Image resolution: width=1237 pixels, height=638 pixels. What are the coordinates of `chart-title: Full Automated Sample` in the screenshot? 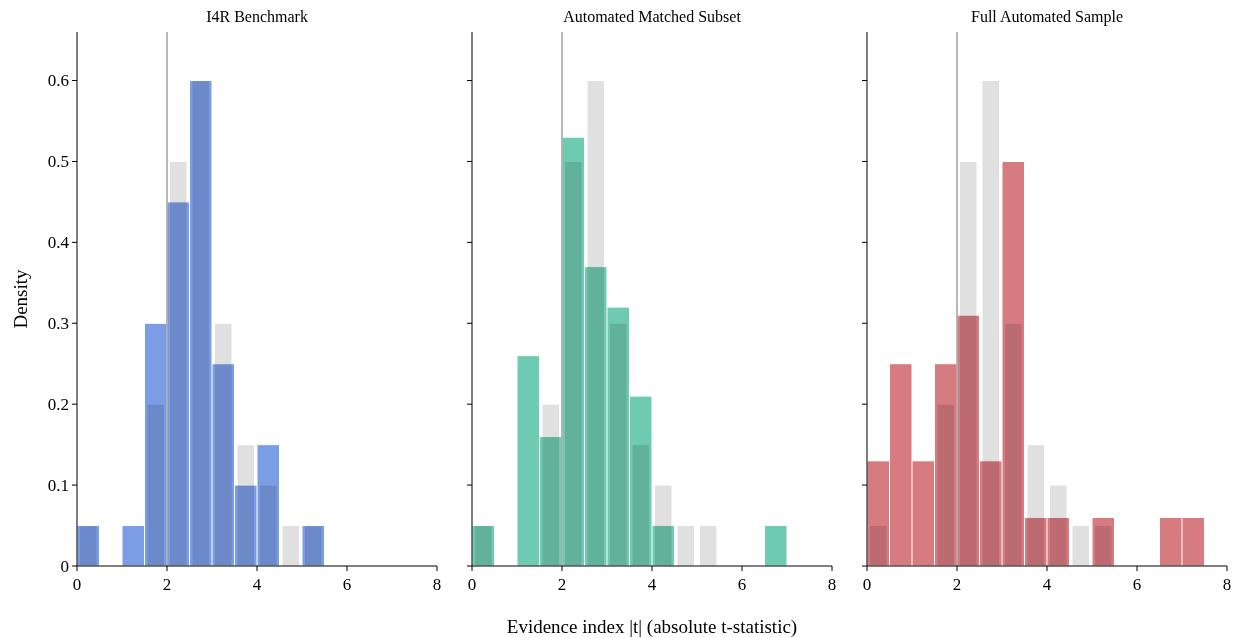 It's located at (1047, 17).